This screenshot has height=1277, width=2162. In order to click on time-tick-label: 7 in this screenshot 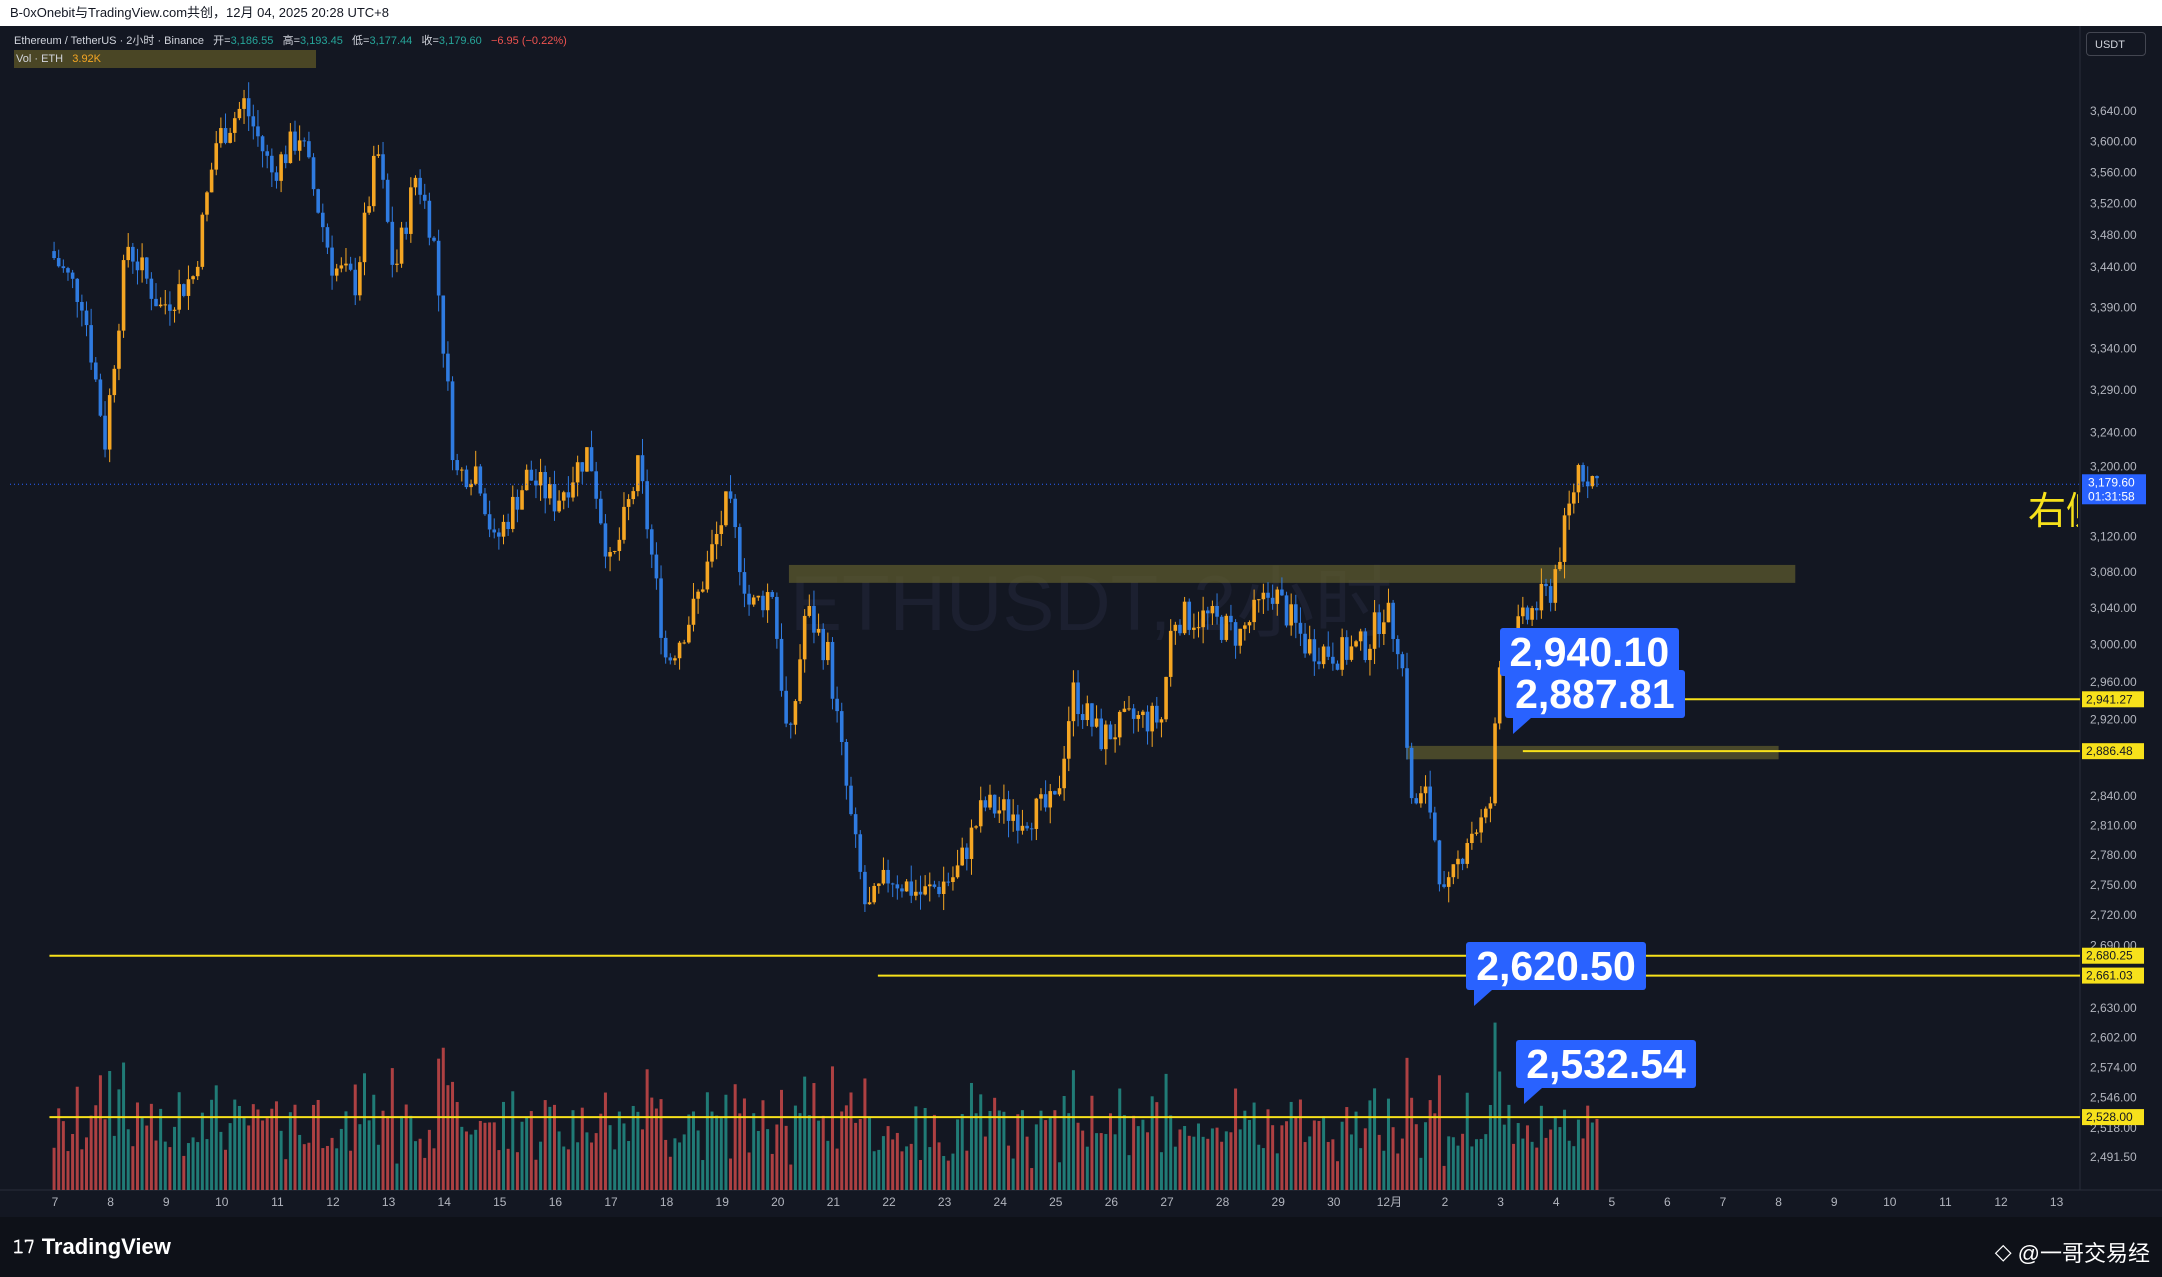, I will do `click(1723, 1202)`.